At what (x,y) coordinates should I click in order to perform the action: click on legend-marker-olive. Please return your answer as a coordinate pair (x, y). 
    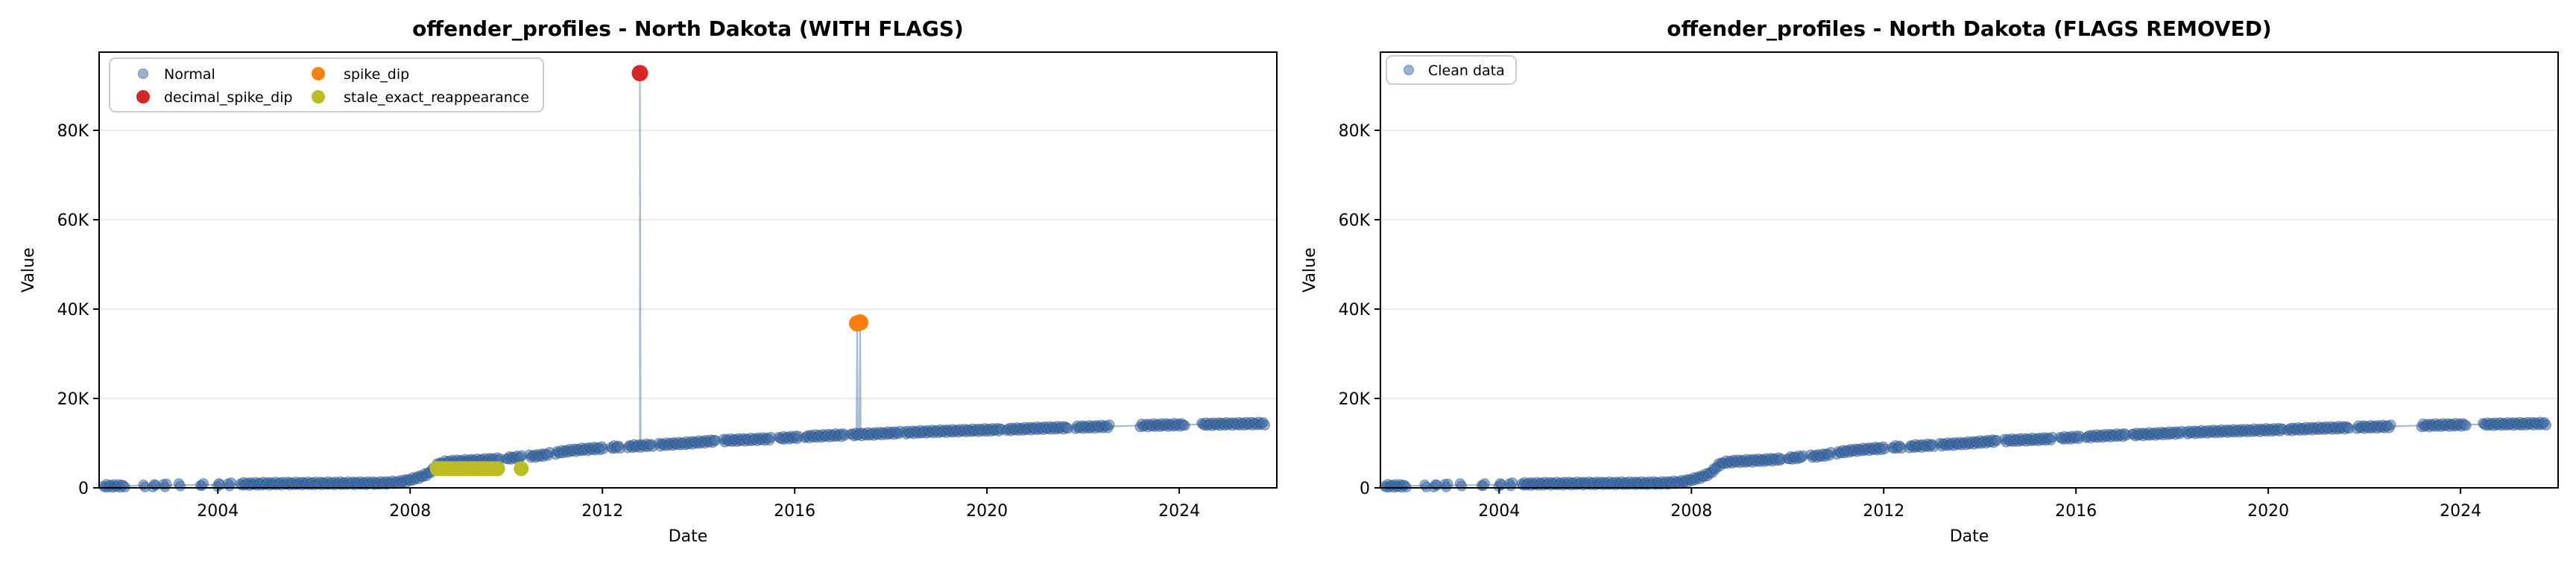
    Looking at the image, I should click on (318, 97).